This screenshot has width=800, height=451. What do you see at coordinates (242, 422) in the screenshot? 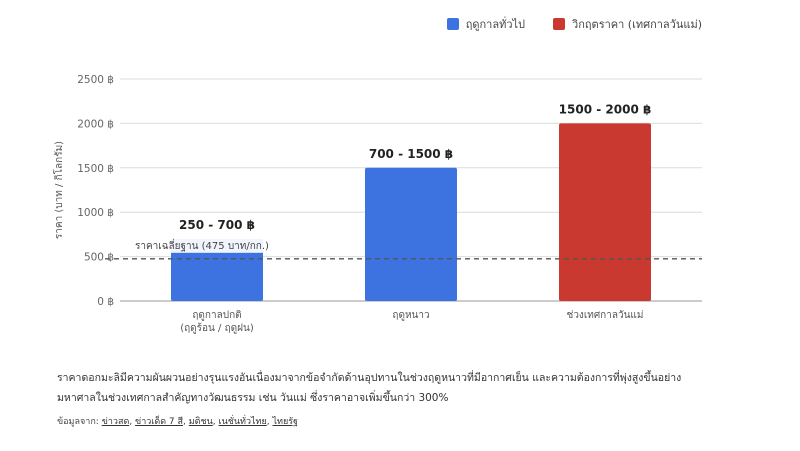
I see `source-link-nation: เนชั่นทั่วไทย` at bounding box center [242, 422].